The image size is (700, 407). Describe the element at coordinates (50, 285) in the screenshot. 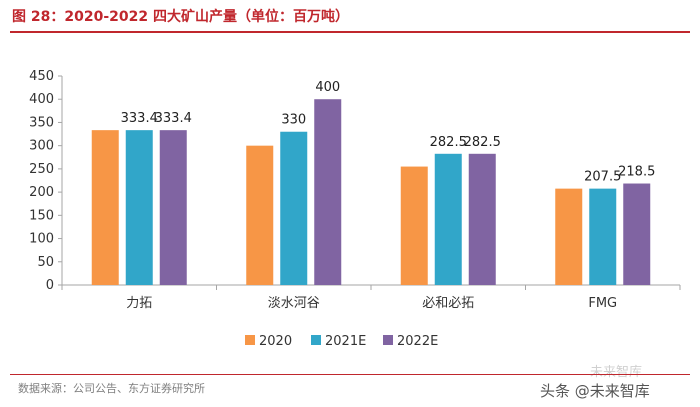

I see `y-tick-label: 0` at that location.